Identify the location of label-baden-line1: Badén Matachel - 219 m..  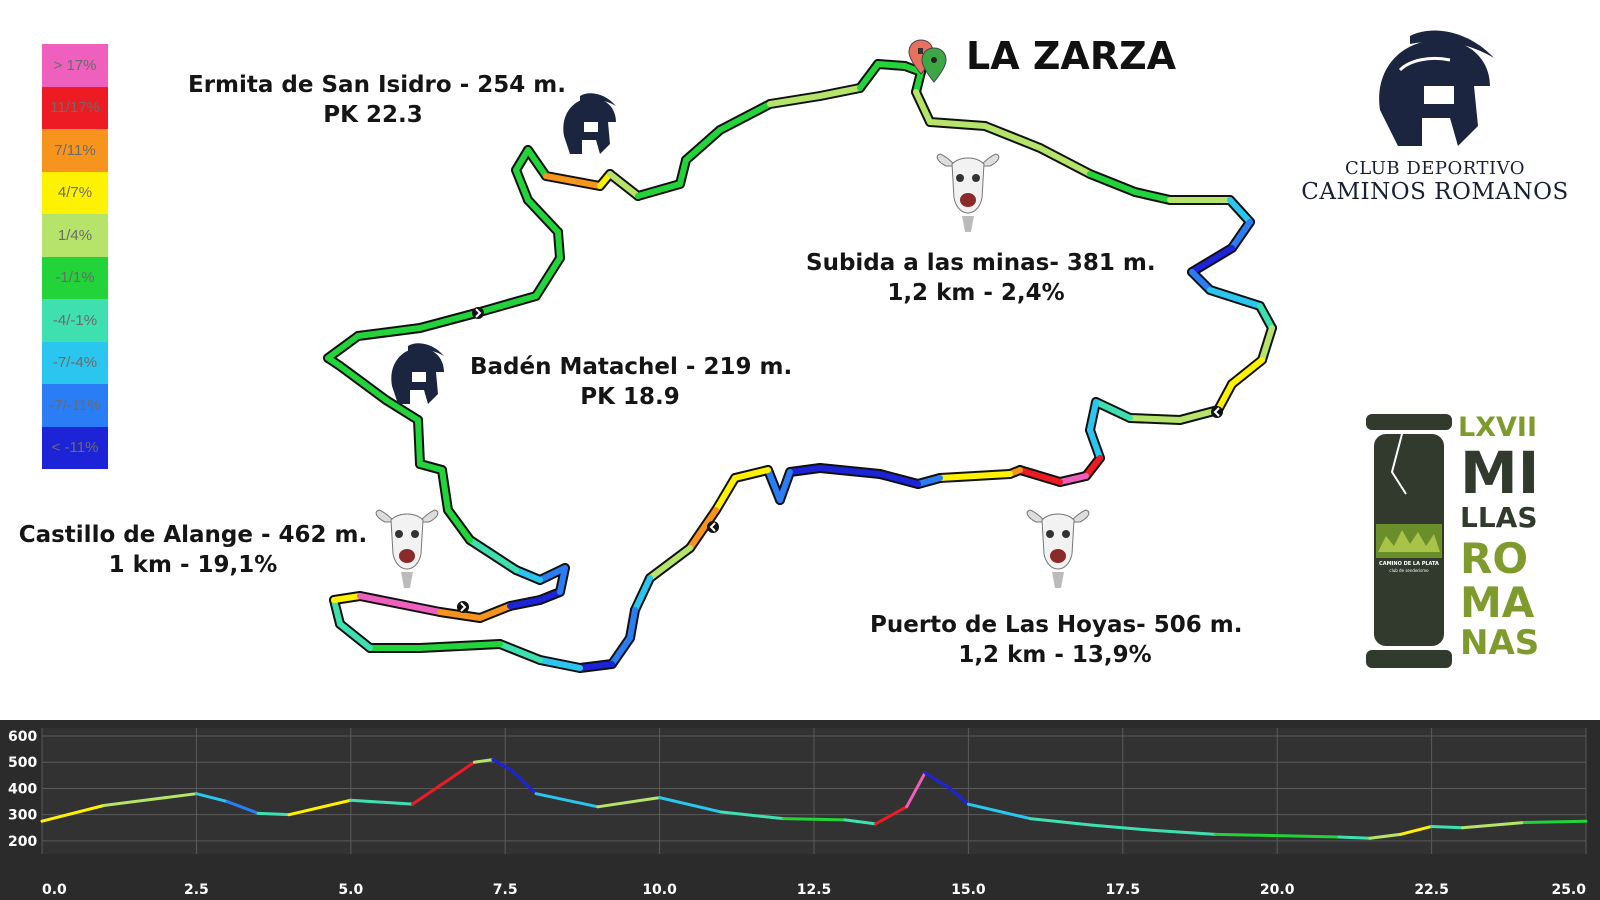
(631, 367).